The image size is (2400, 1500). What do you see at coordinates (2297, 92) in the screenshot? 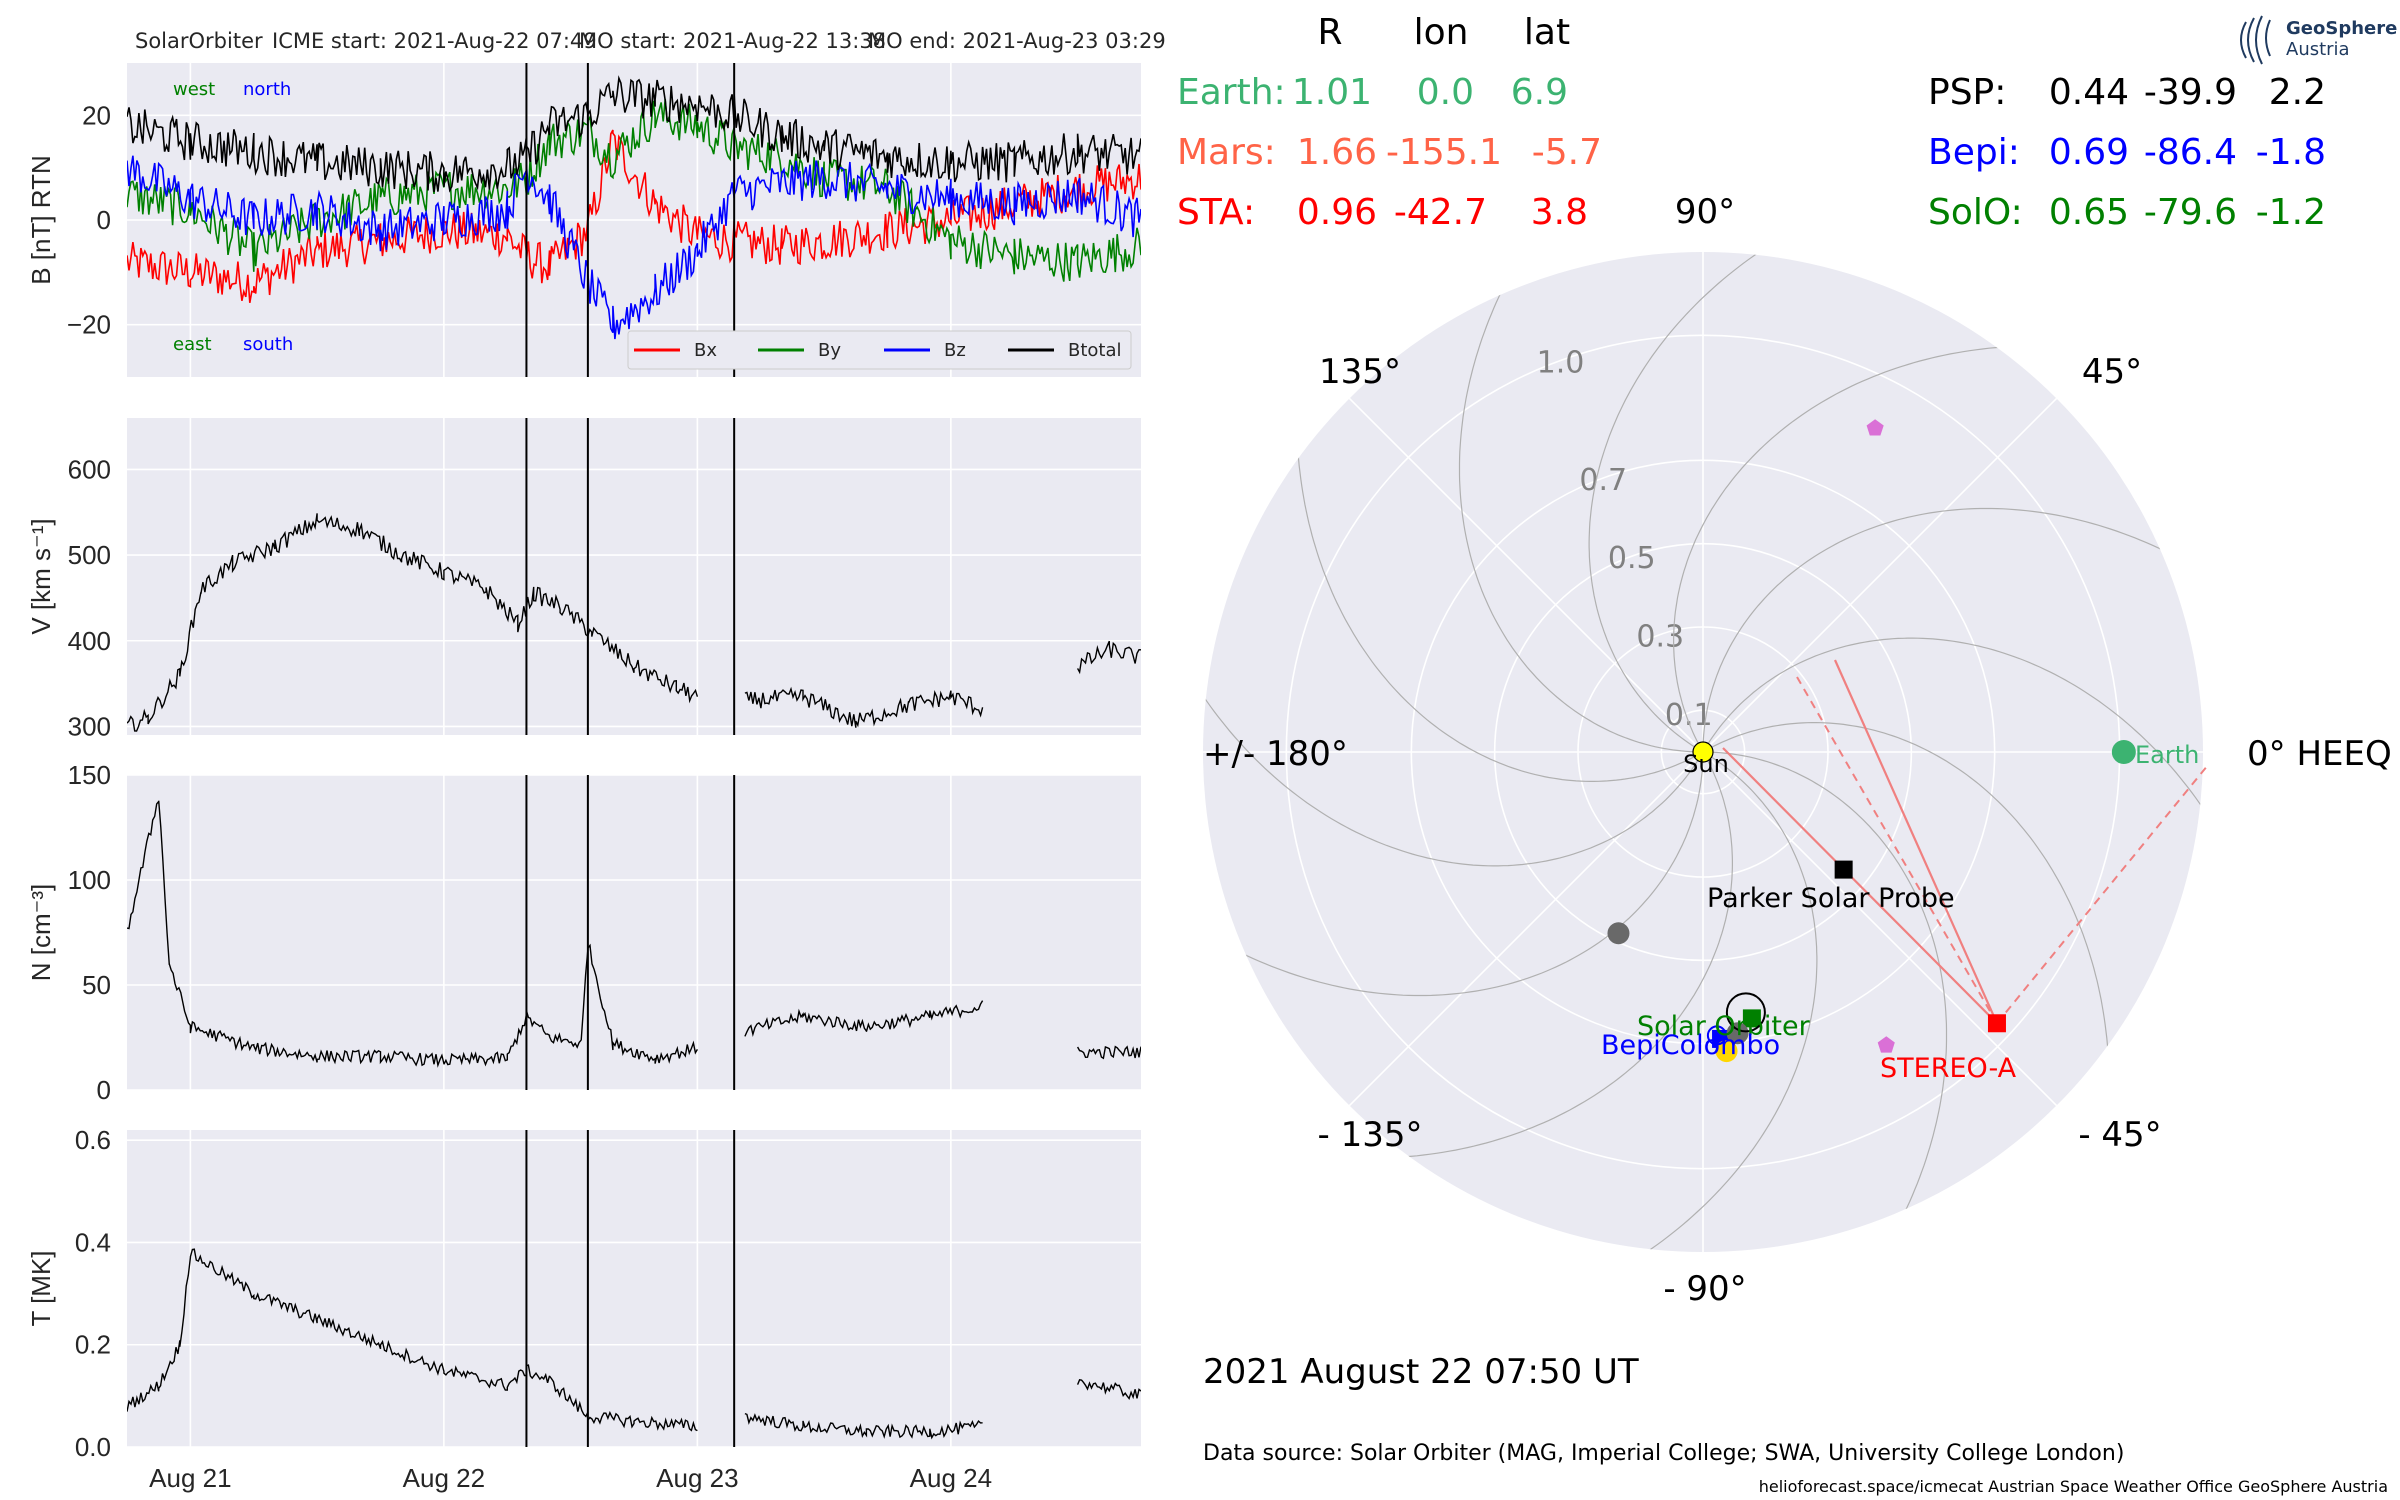
I see `row-psp-lat: 2.2` at bounding box center [2297, 92].